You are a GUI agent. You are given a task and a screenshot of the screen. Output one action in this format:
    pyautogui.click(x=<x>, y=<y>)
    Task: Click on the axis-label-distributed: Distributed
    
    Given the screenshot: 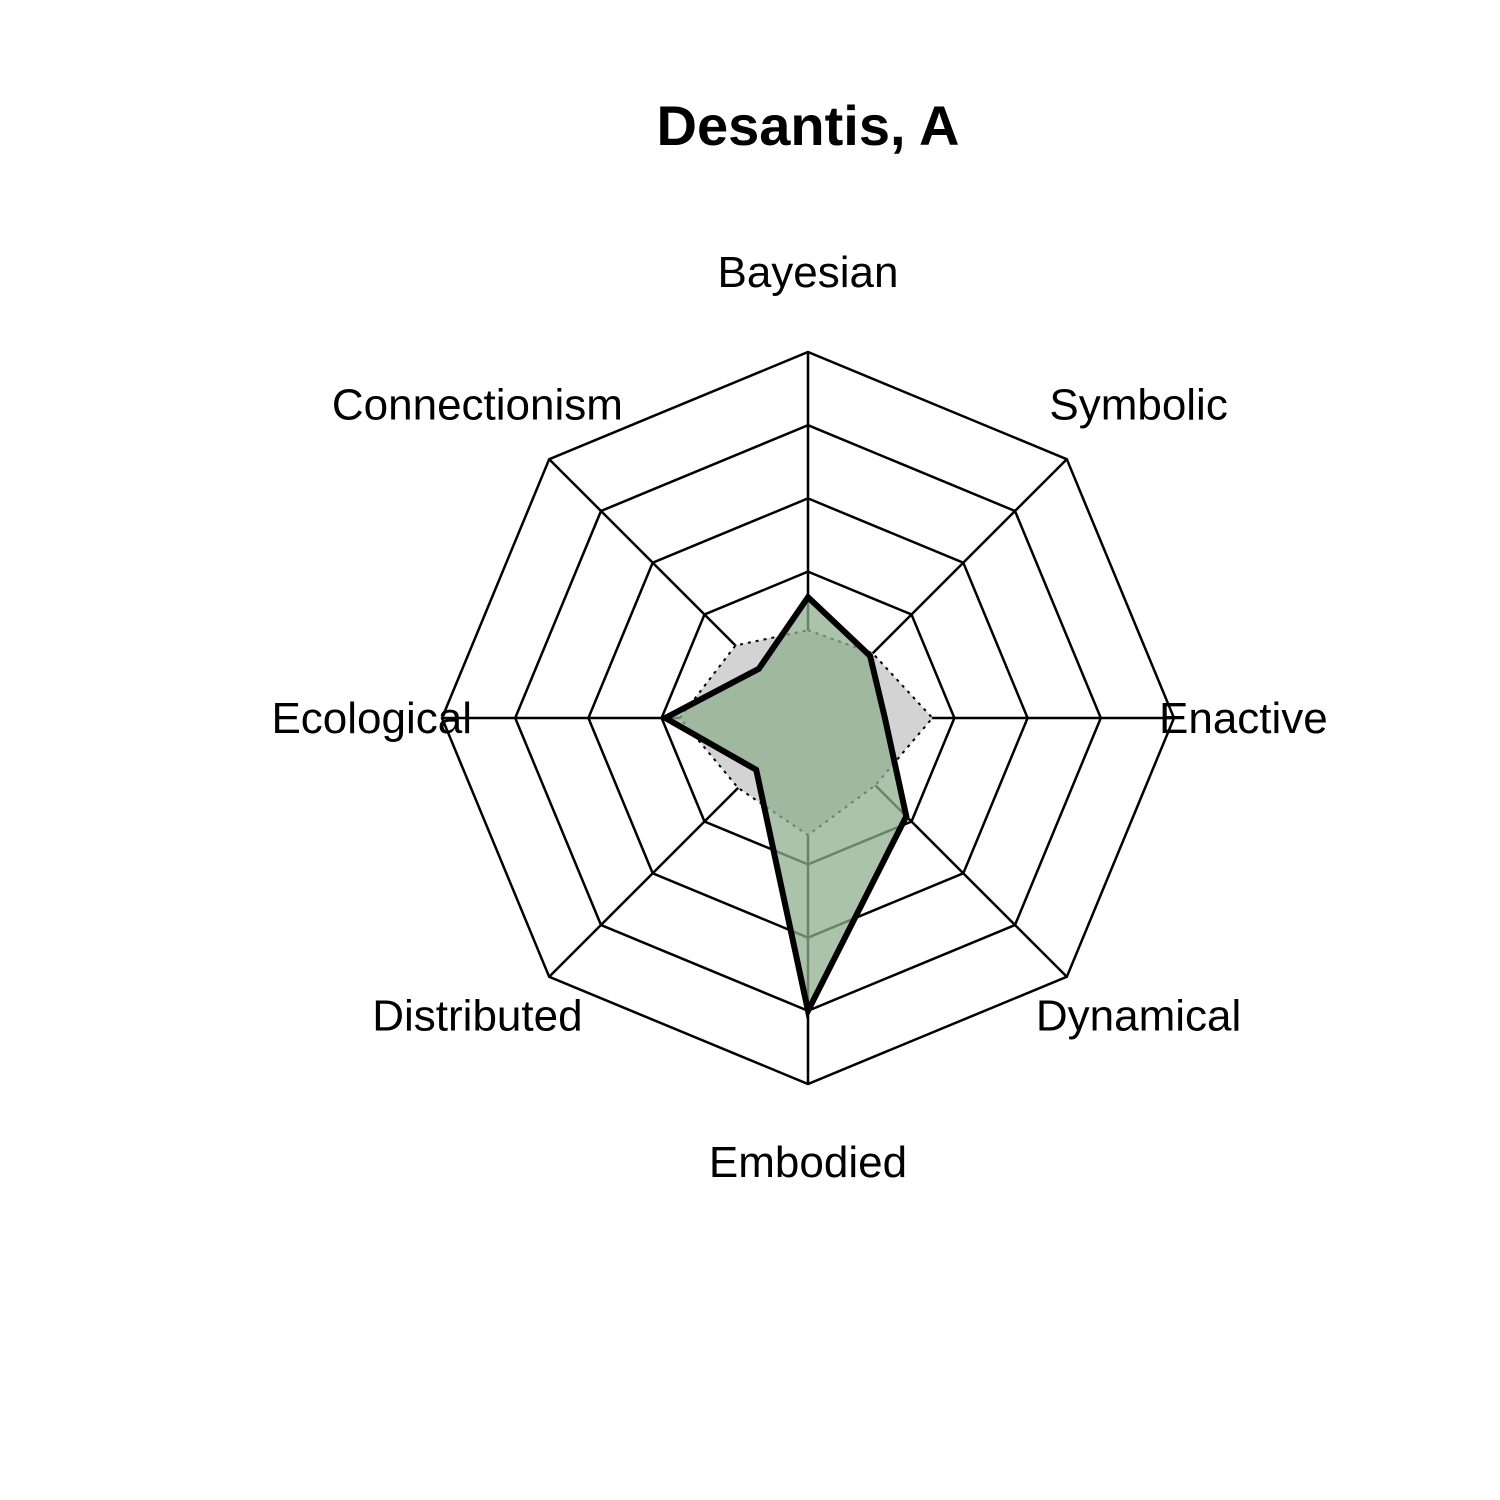 What is the action you would take?
    pyautogui.click(x=477, y=1016)
    